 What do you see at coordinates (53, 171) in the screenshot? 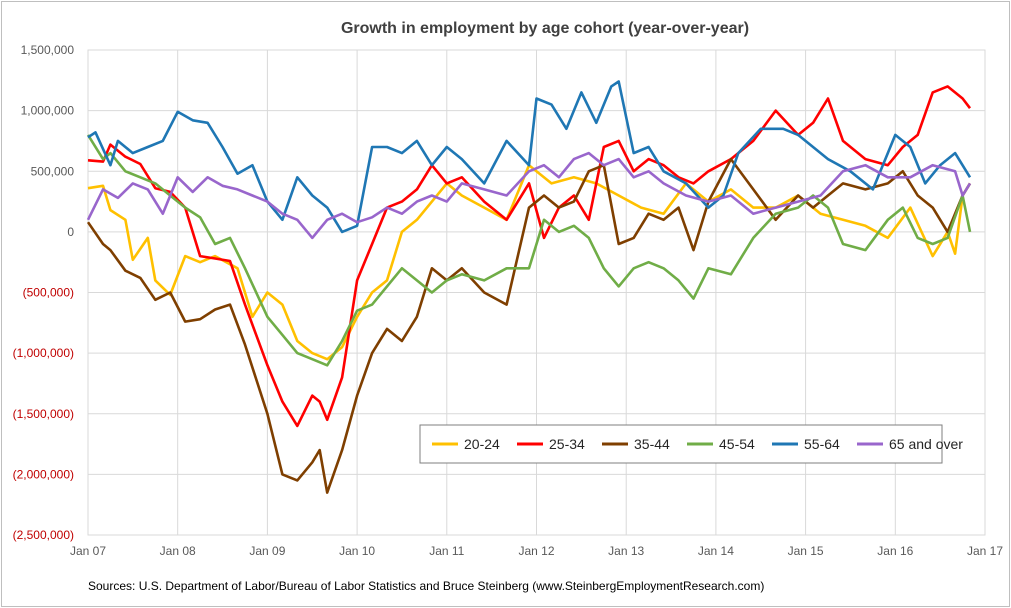
I see `y-tick-label: 500,000` at bounding box center [53, 171].